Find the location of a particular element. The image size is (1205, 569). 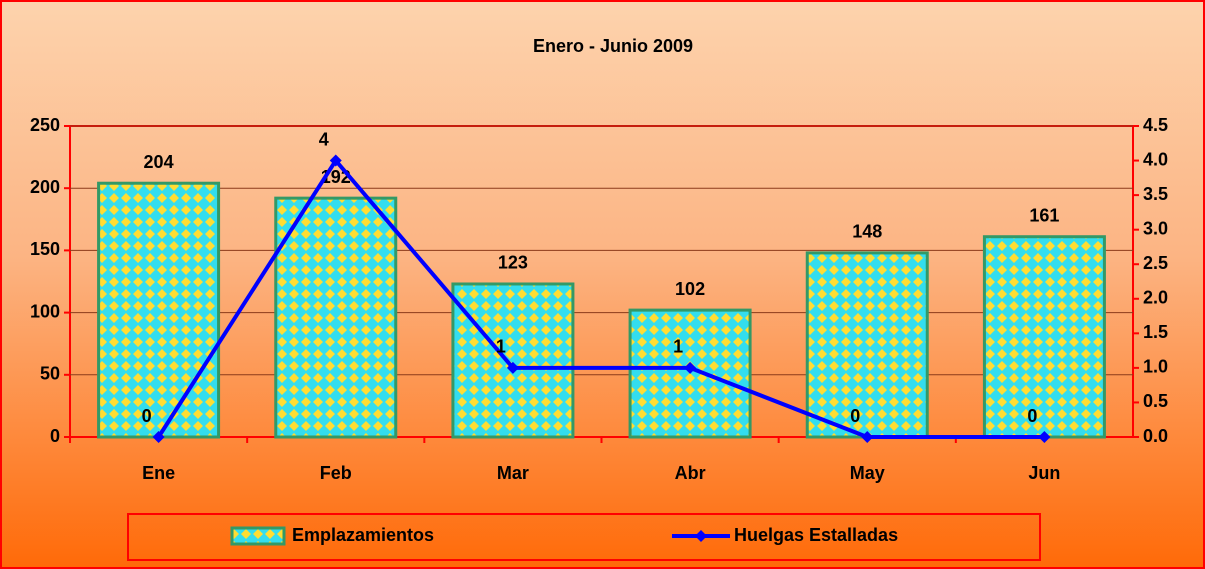

y2-tick-label: 2.0 is located at coordinates (1155, 298).